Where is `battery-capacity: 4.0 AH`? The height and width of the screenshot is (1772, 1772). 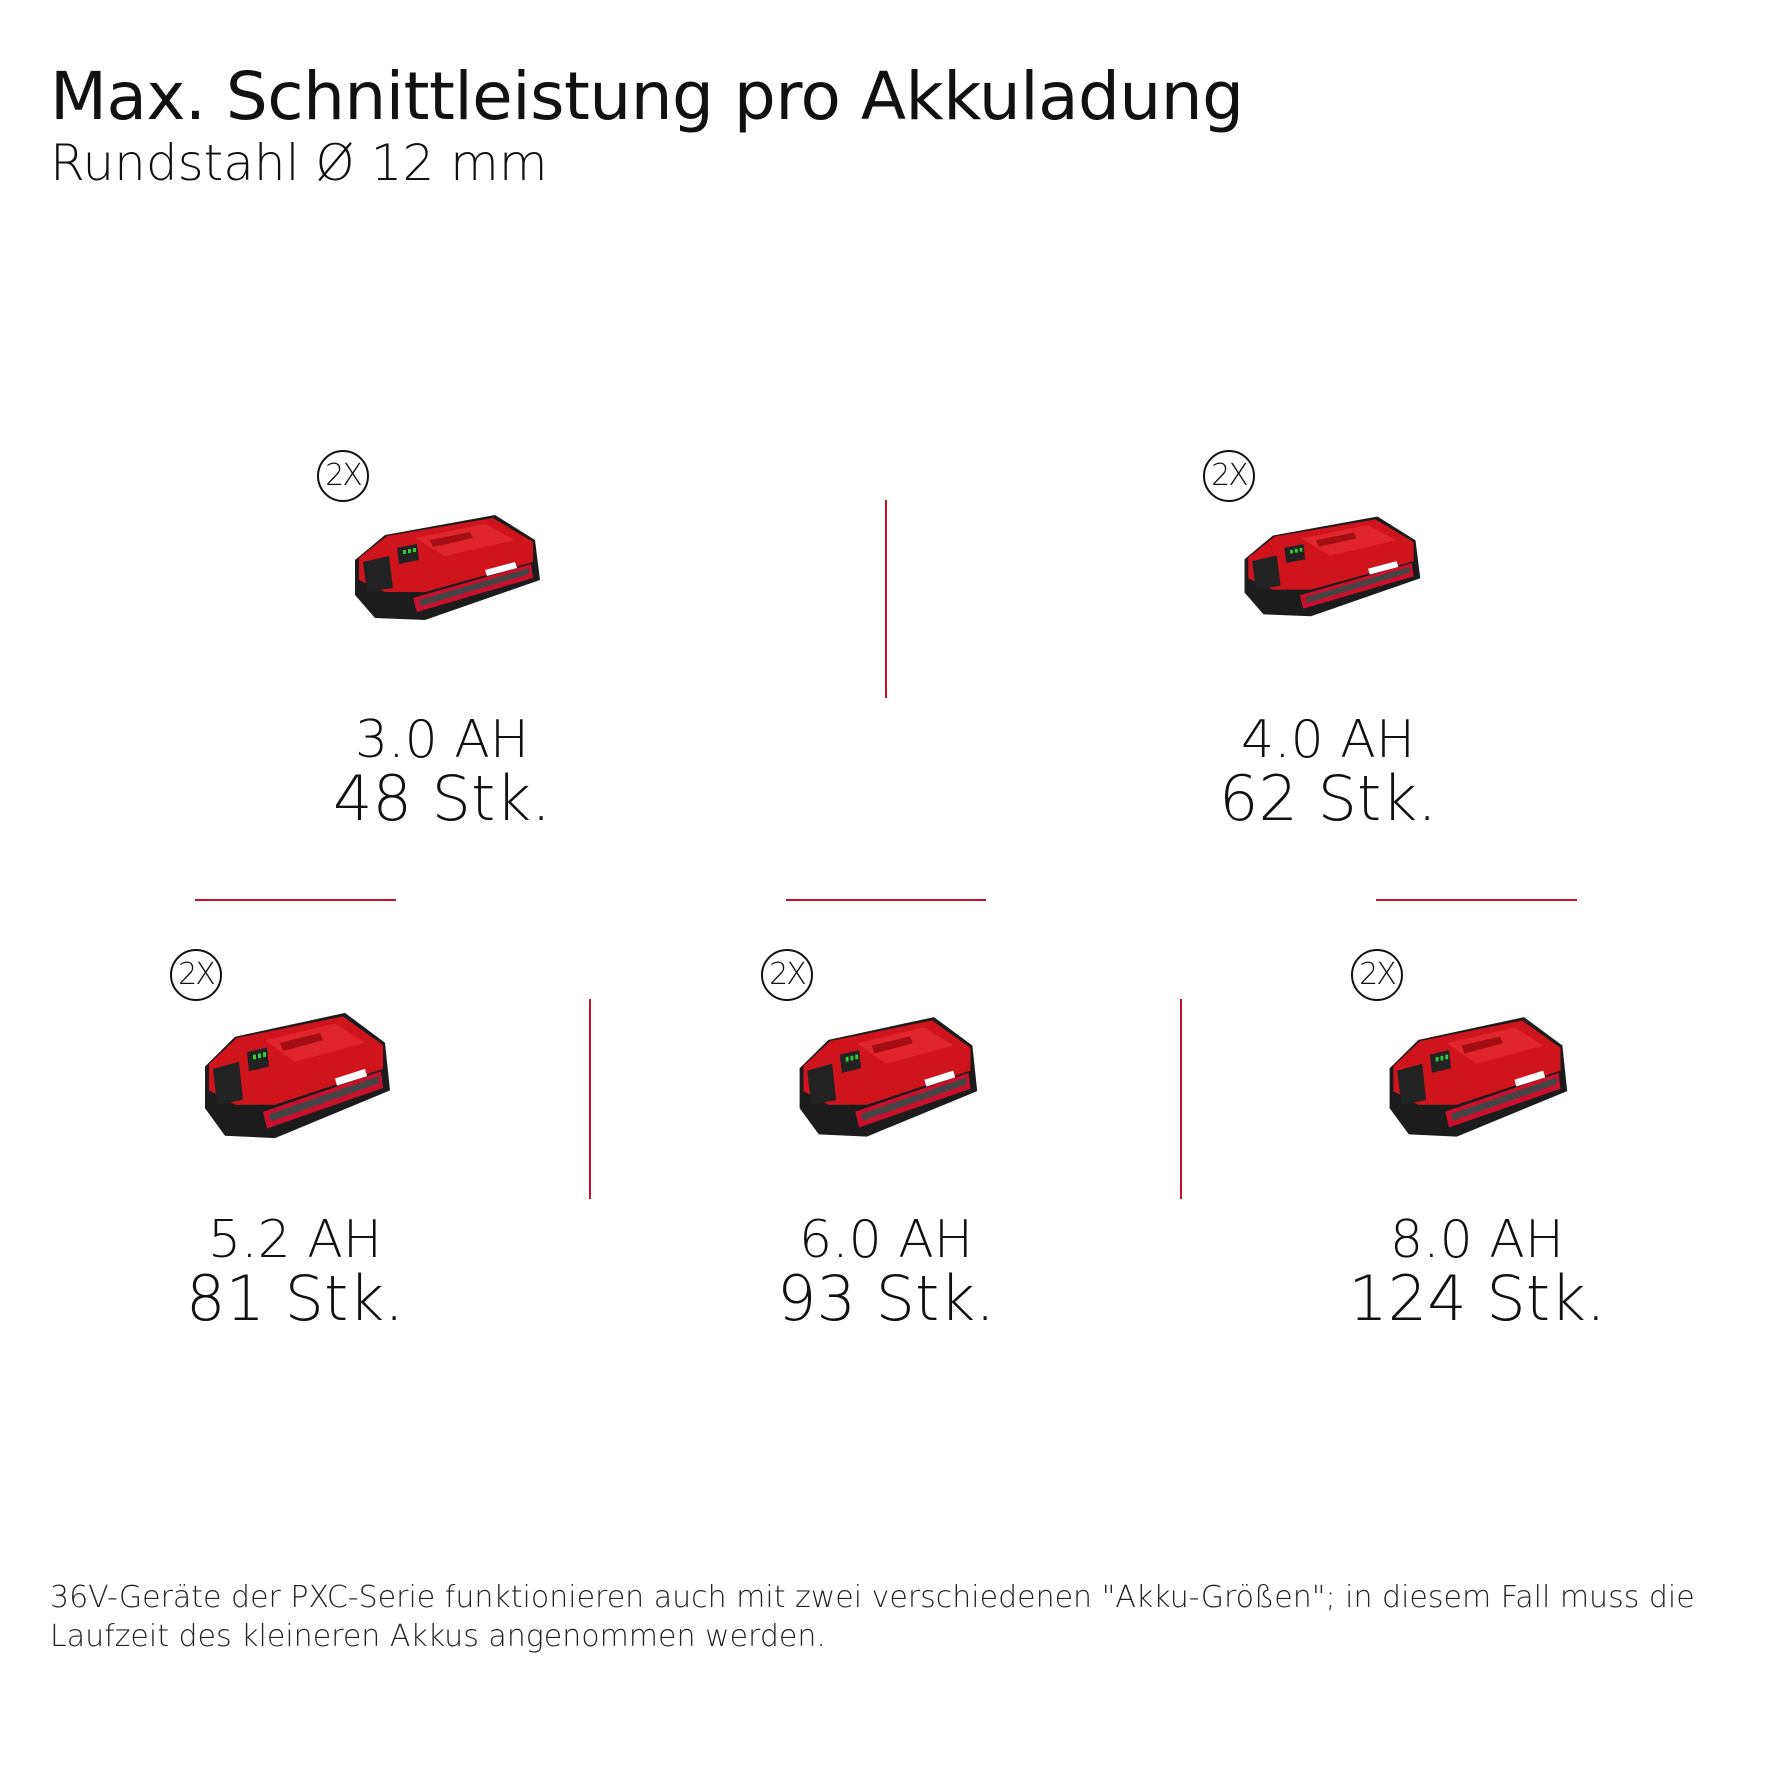 battery-capacity: 4.0 AH is located at coordinates (1328, 740).